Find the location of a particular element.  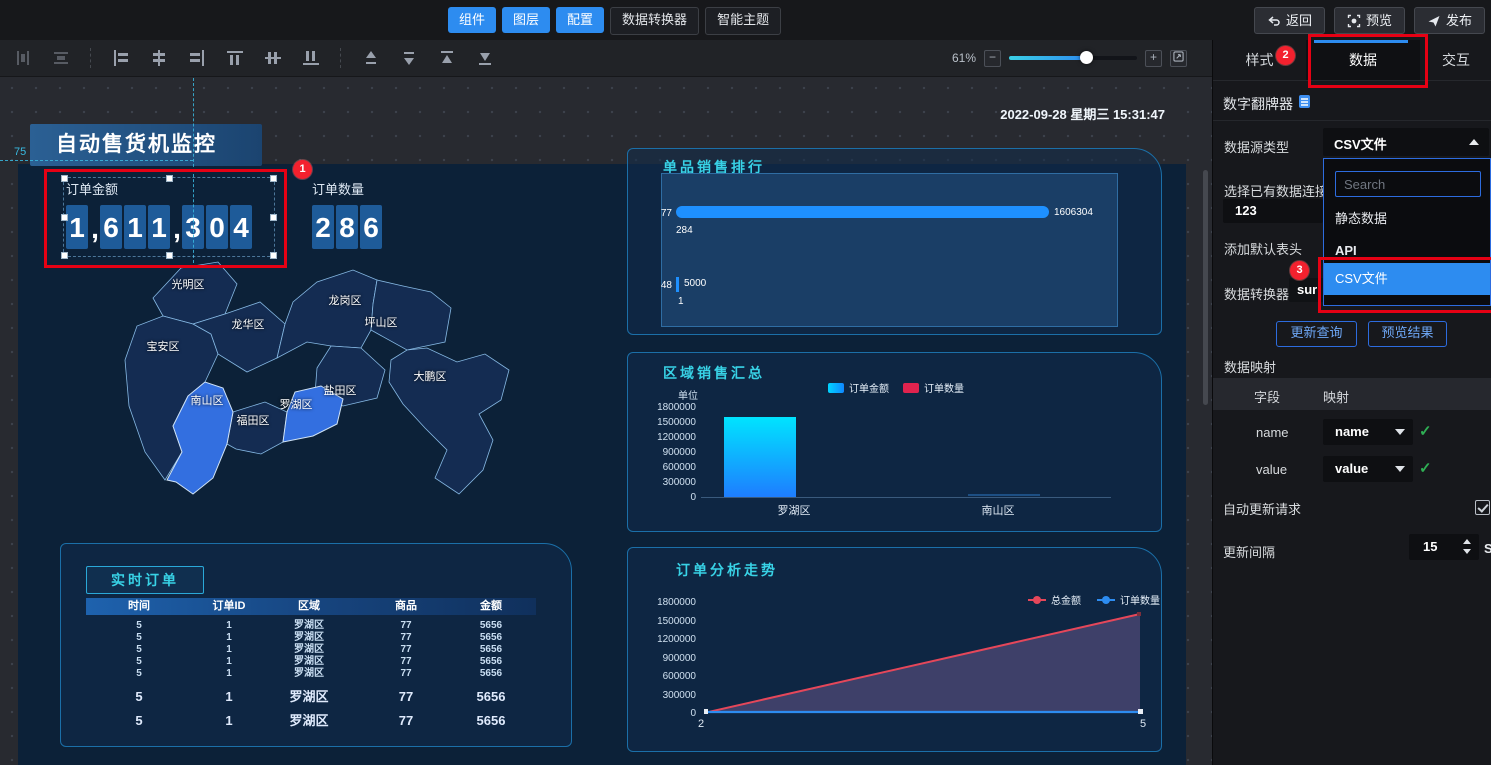

col-header-order-id: 订单ID is located at coordinates (229, 606).